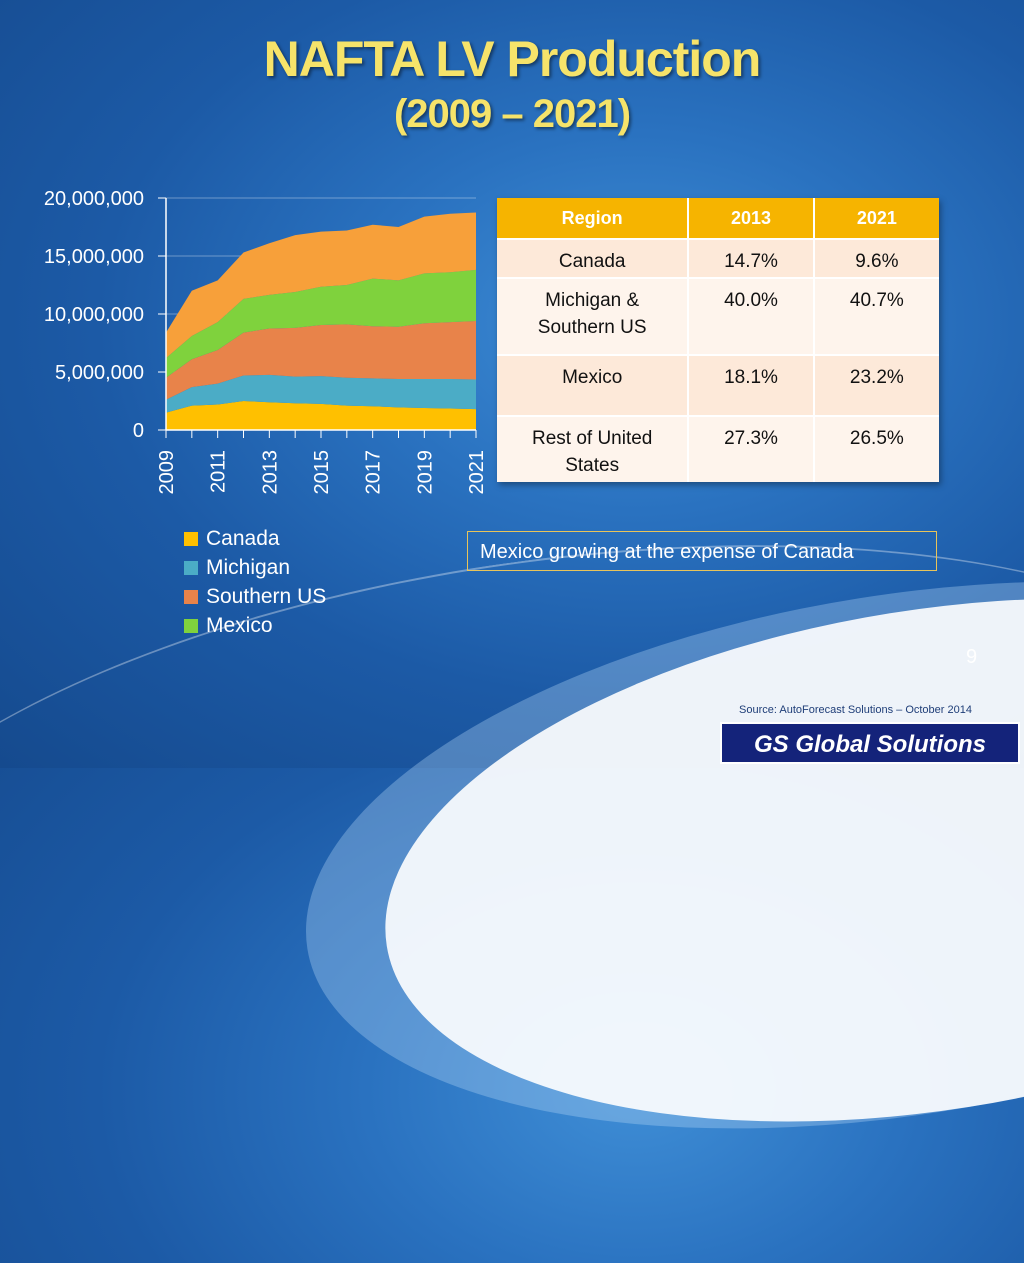 The image size is (1024, 1263). What do you see at coordinates (425, 472) in the screenshot?
I see `x-tick-label: 2019` at bounding box center [425, 472].